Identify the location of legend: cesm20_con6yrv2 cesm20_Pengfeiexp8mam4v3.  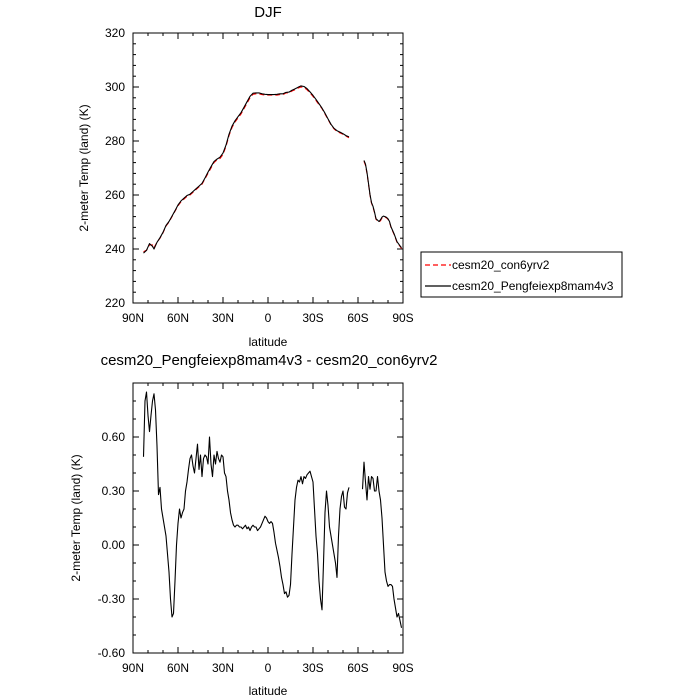
(521, 274).